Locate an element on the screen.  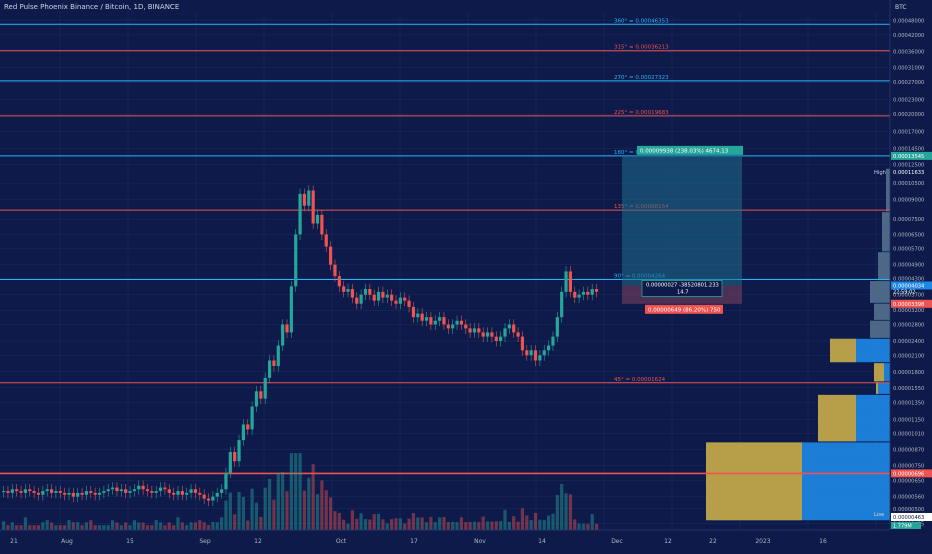
time-axis-background is located at coordinates (466, 540).